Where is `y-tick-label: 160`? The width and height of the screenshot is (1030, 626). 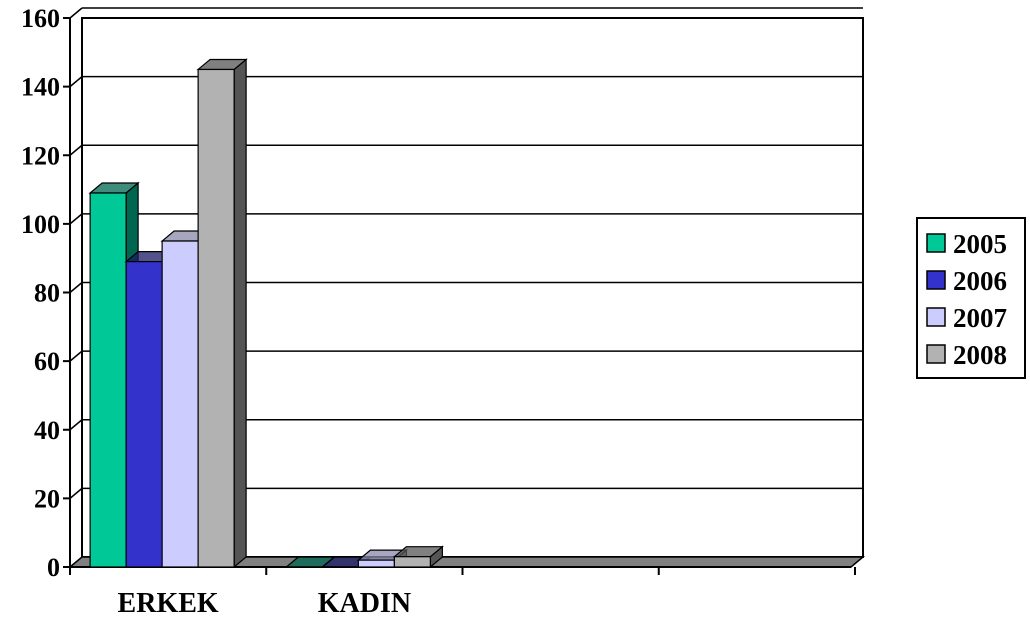 y-tick-label: 160 is located at coordinates (40, 18).